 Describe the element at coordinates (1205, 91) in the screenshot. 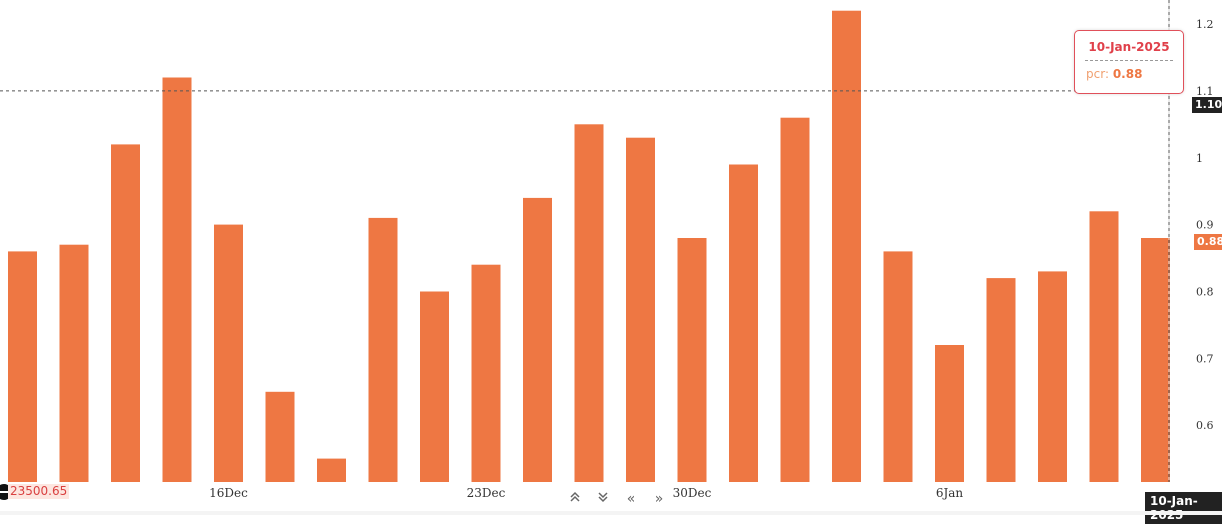

I see `y-tick-label: 1.1` at that location.